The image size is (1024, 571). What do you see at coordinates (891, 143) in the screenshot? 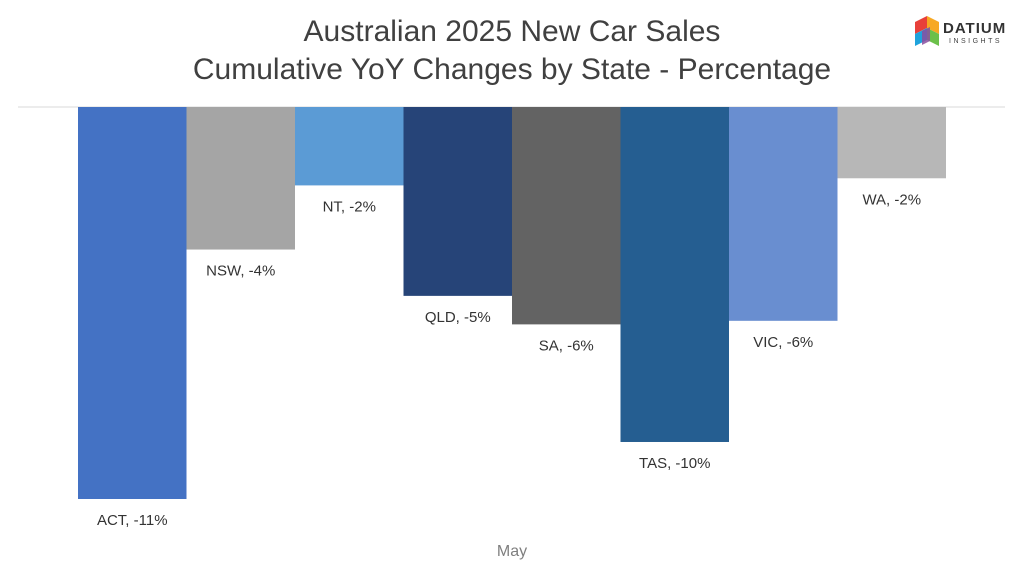
I see `bar-wa` at bounding box center [891, 143].